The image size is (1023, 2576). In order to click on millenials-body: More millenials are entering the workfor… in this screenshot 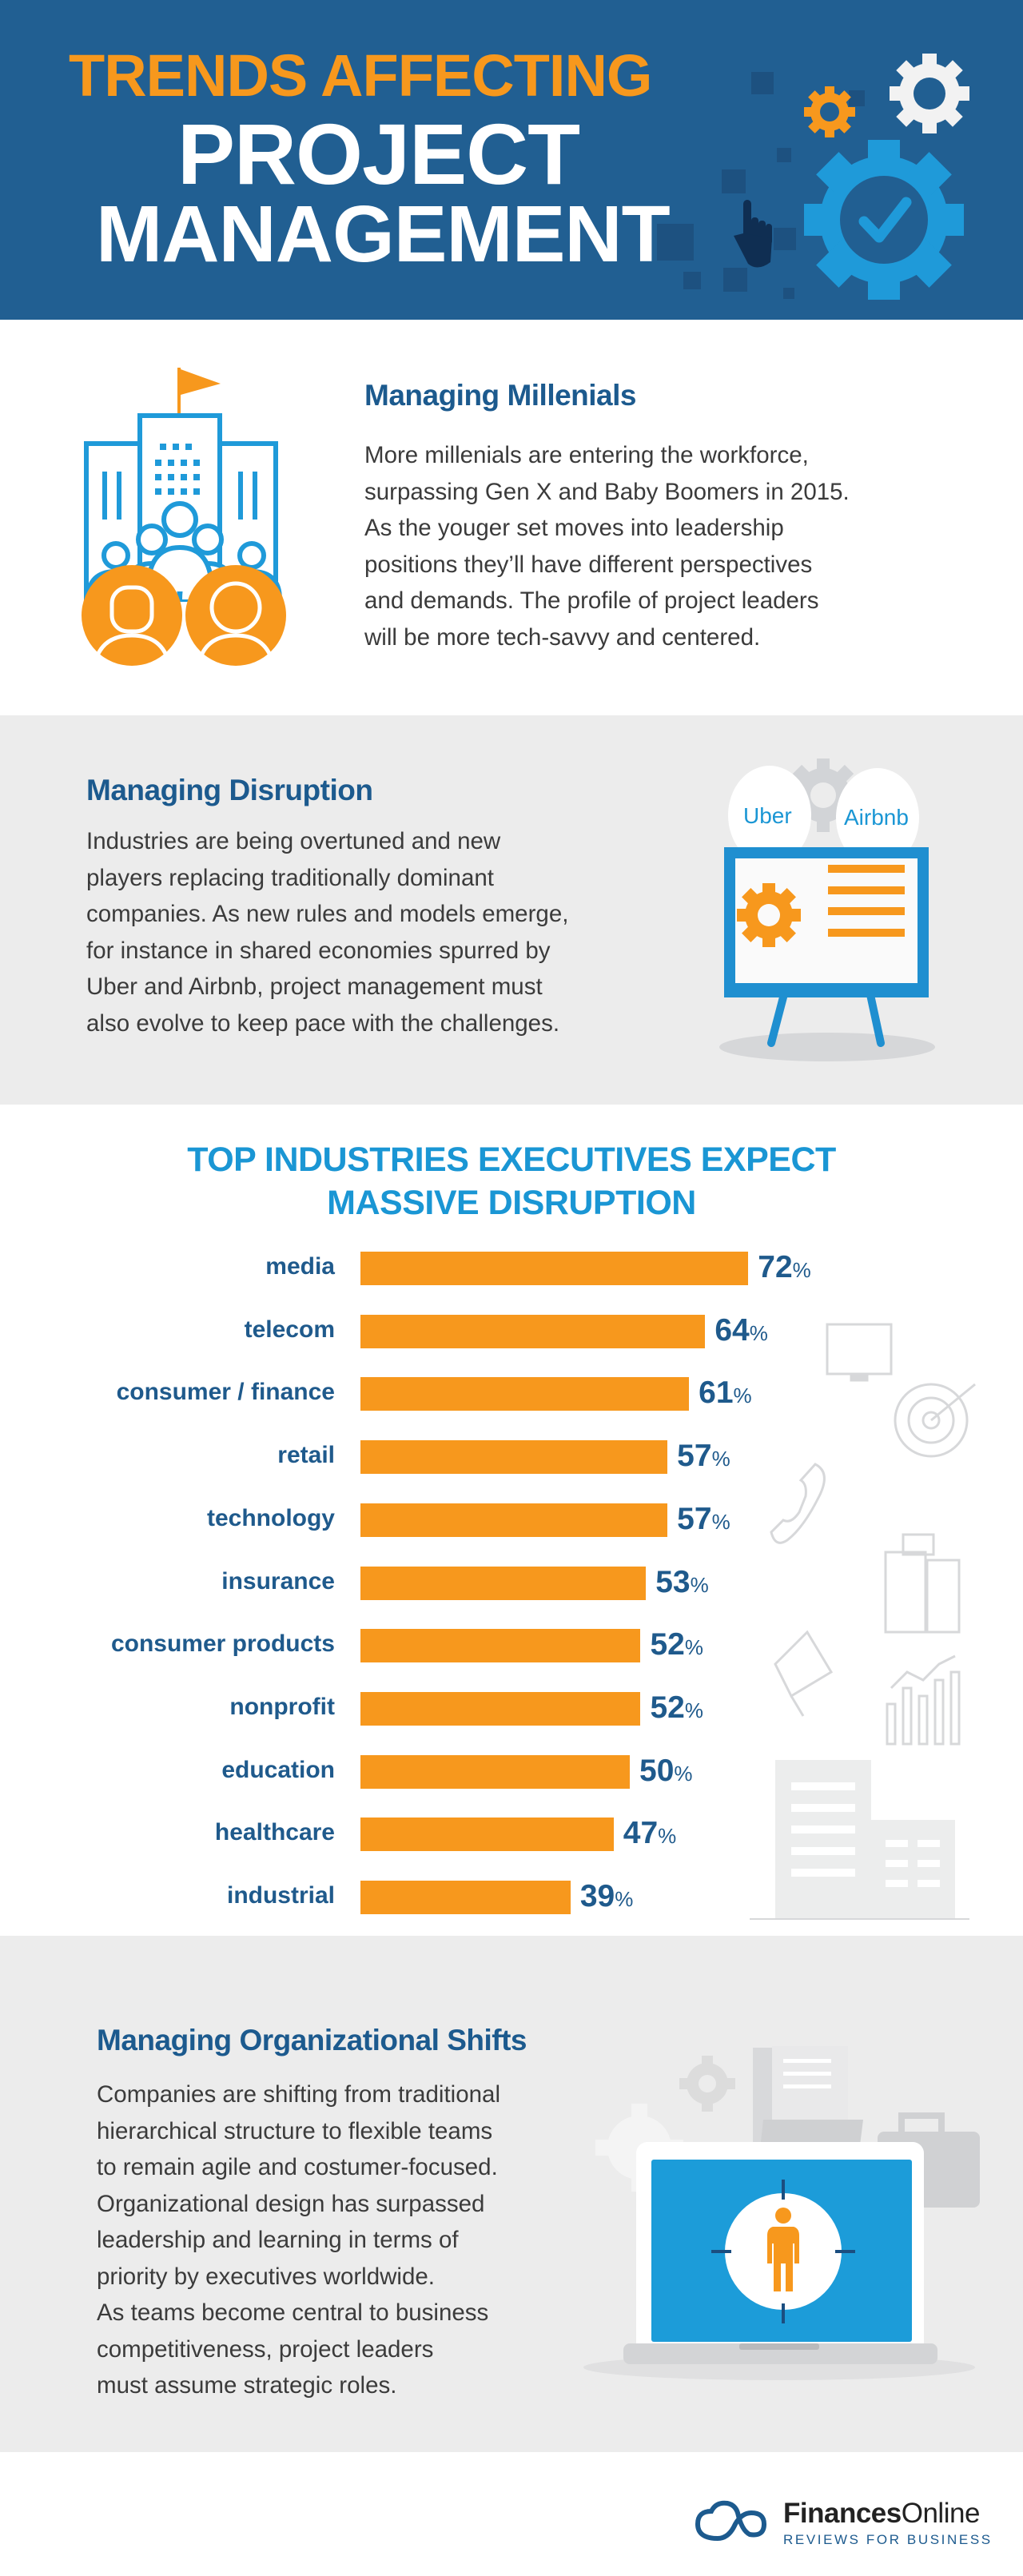, I will do `click(607, 546)`.